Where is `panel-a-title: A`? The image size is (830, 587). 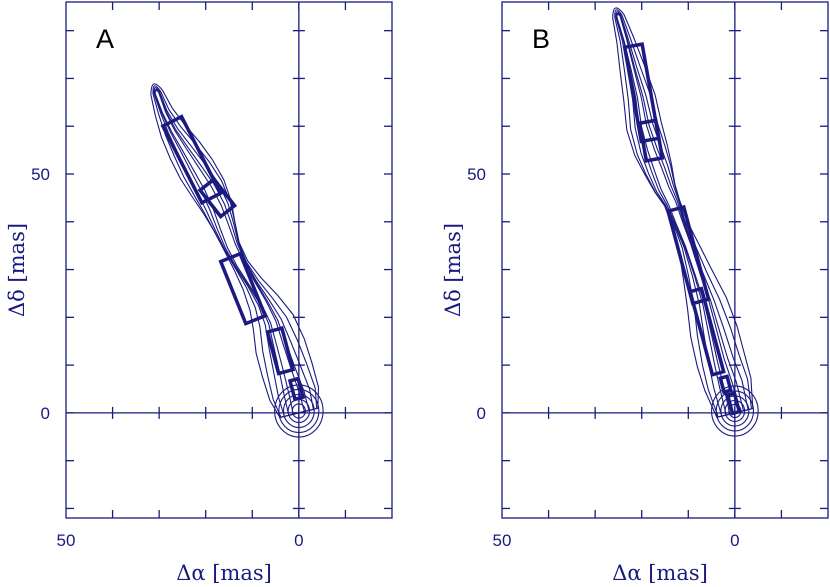
panel-a-title: A is located at coordinates (105, 39).